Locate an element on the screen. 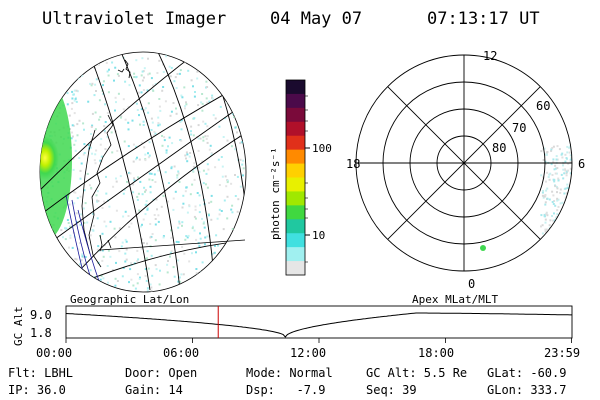 This screenshot has height=400, width=600. door-info: Door: Open is located at coordinates (161, 373).